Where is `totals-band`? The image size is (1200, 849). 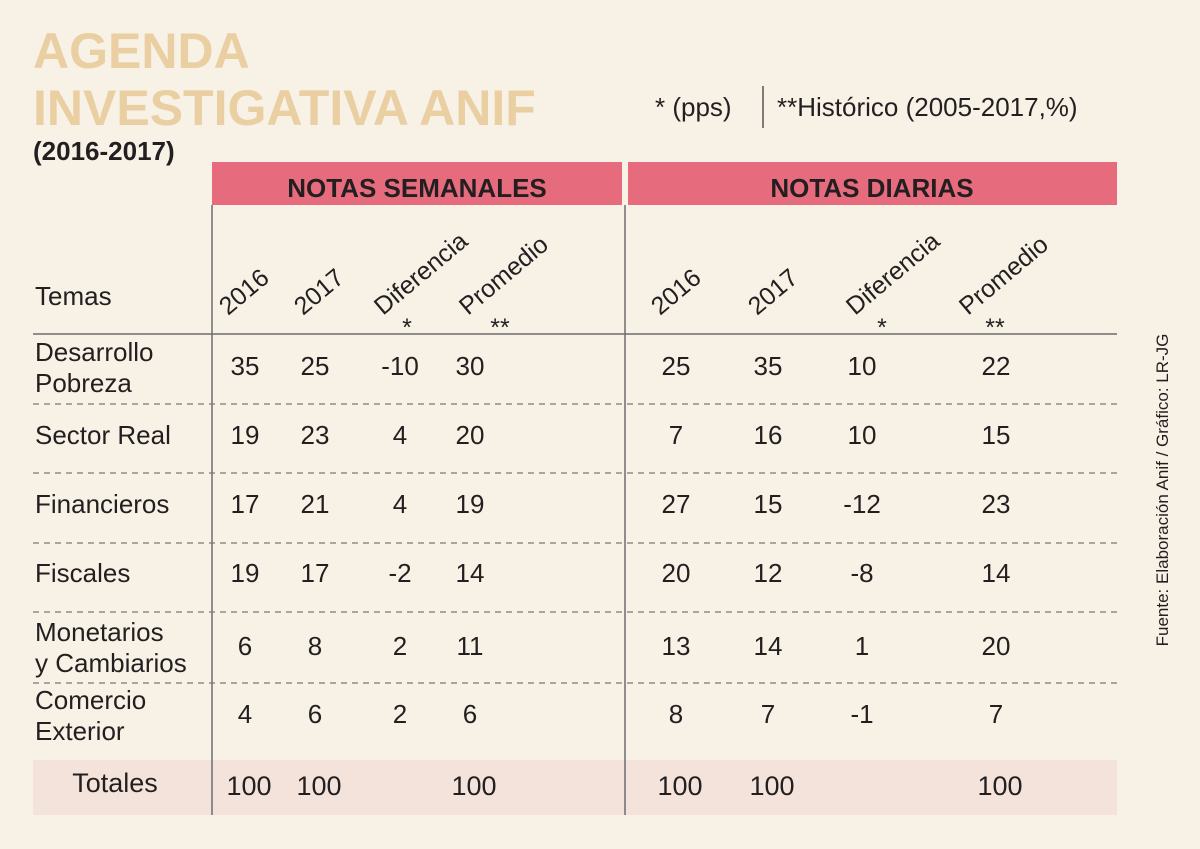
totals-band is located at coordinates (575, 787).